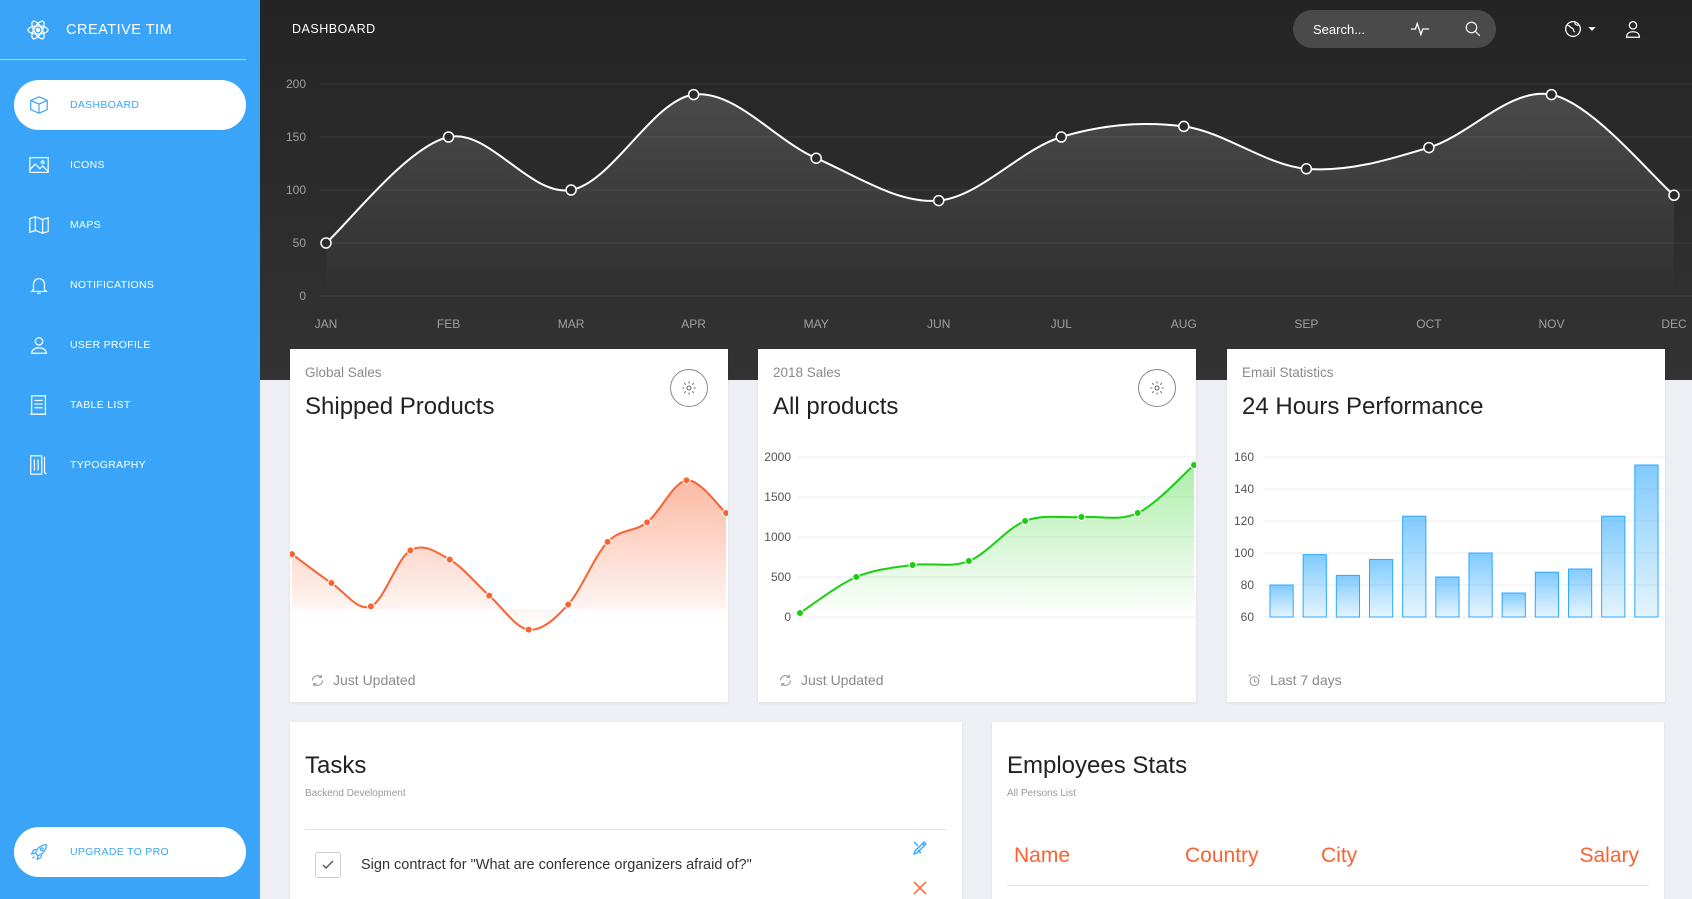  What do you see at coordinates (448, 324) in the screenshot?
I see `x-tick-label: FEB` at bounding box center [448, 324].